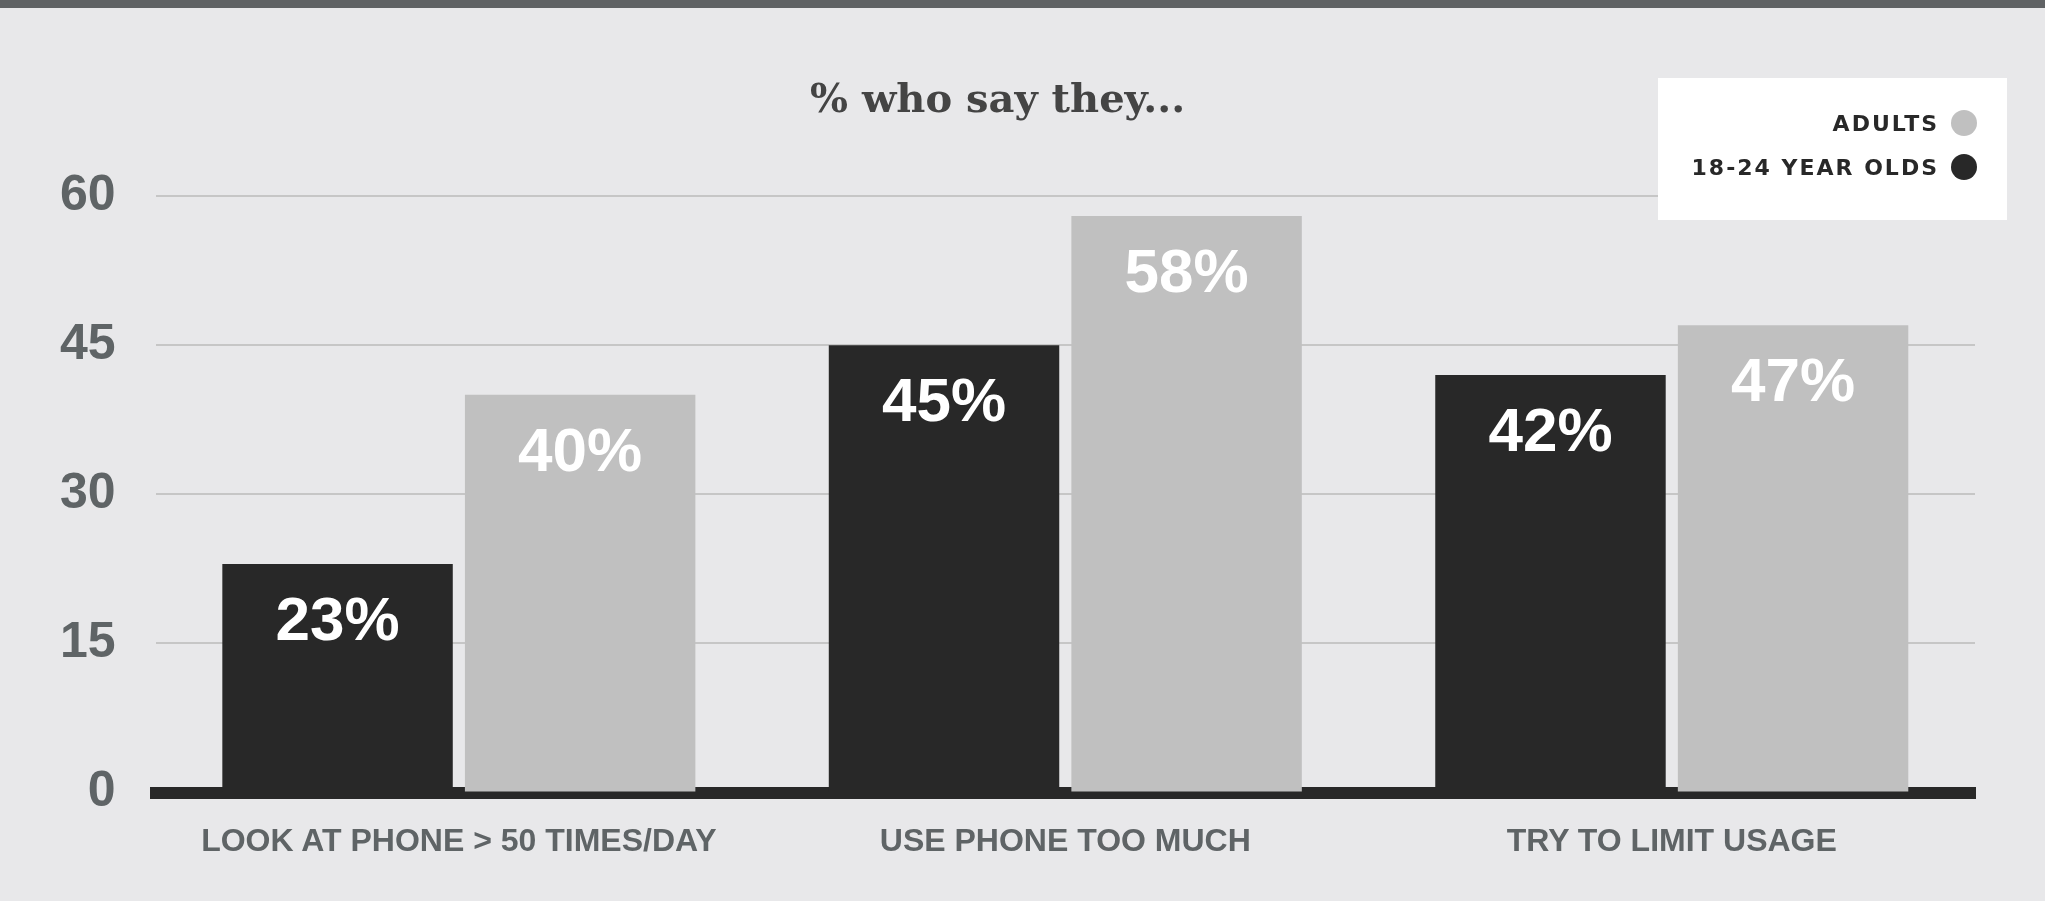 The height and width of the screenshot is (901, 2045). Describe the element at coordinates (87, 640) in the screenshot. I see `y-tick-label: 15` at that location.